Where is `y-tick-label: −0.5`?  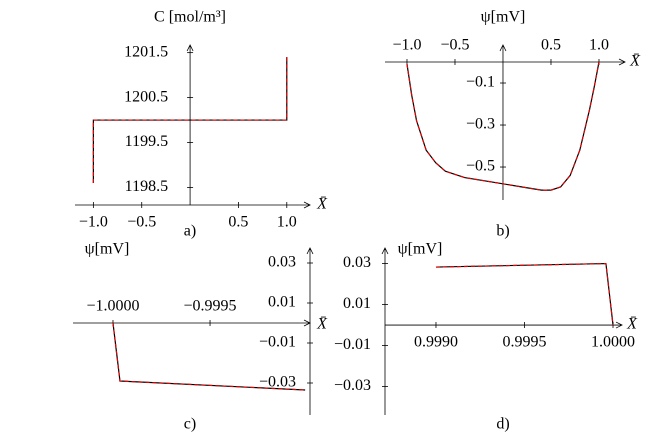
y-tick-label: −0.5 is located at coordinates (480, 166).